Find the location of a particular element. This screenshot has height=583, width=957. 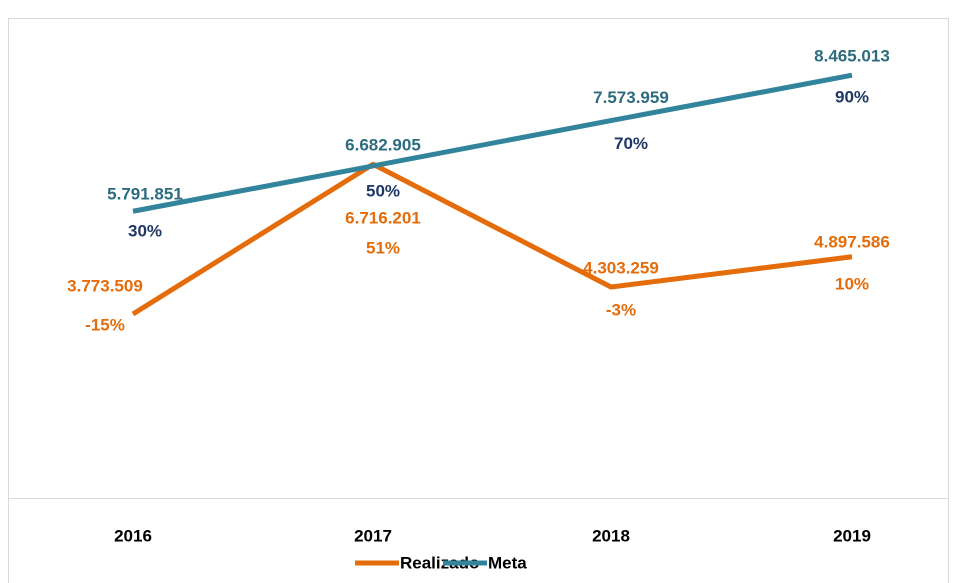

percent-label: 10% is located at coordinates (852, 283).